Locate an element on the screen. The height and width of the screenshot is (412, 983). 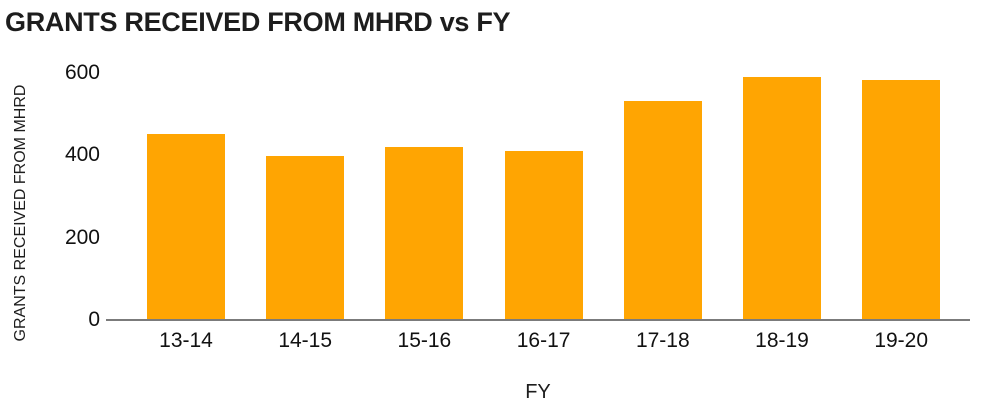
chart-title: GRANTS RECEIVED FROM MHRD vs FY is located at coordinates (258, 22).